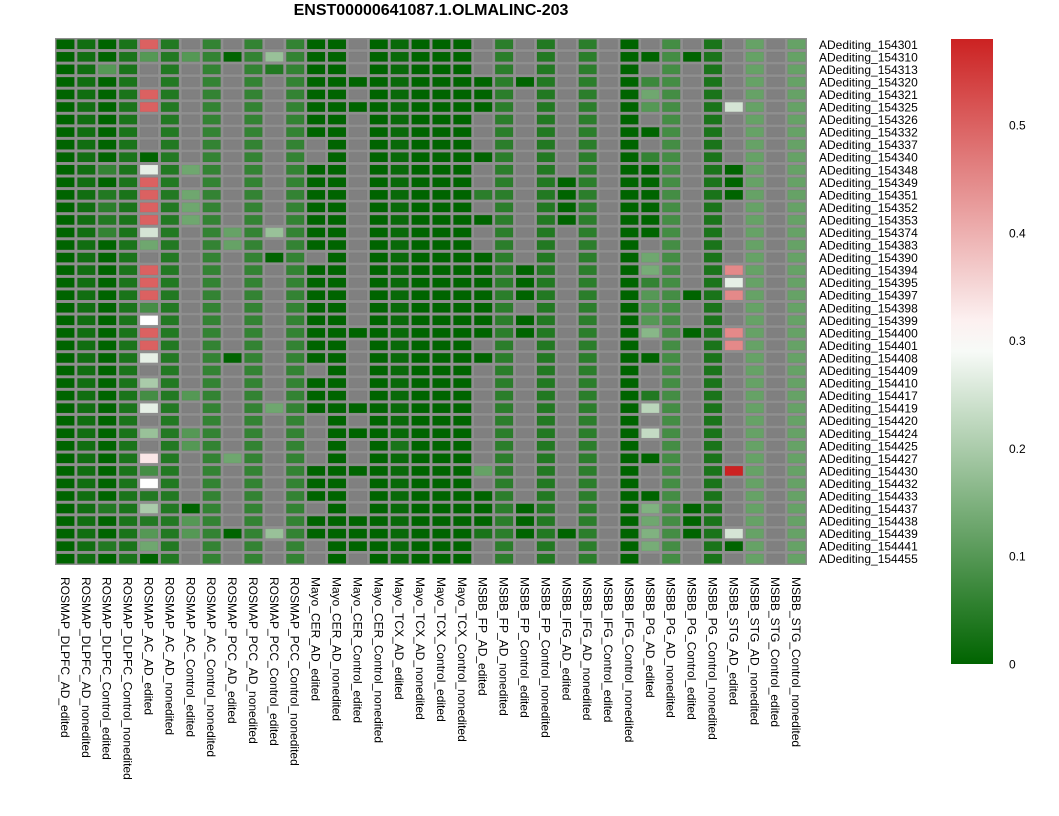 The height and width of the screenshot is (816, 1059). I want to click on column-label: MSBB_IFG_Control_nonedited, so click(629, 659).